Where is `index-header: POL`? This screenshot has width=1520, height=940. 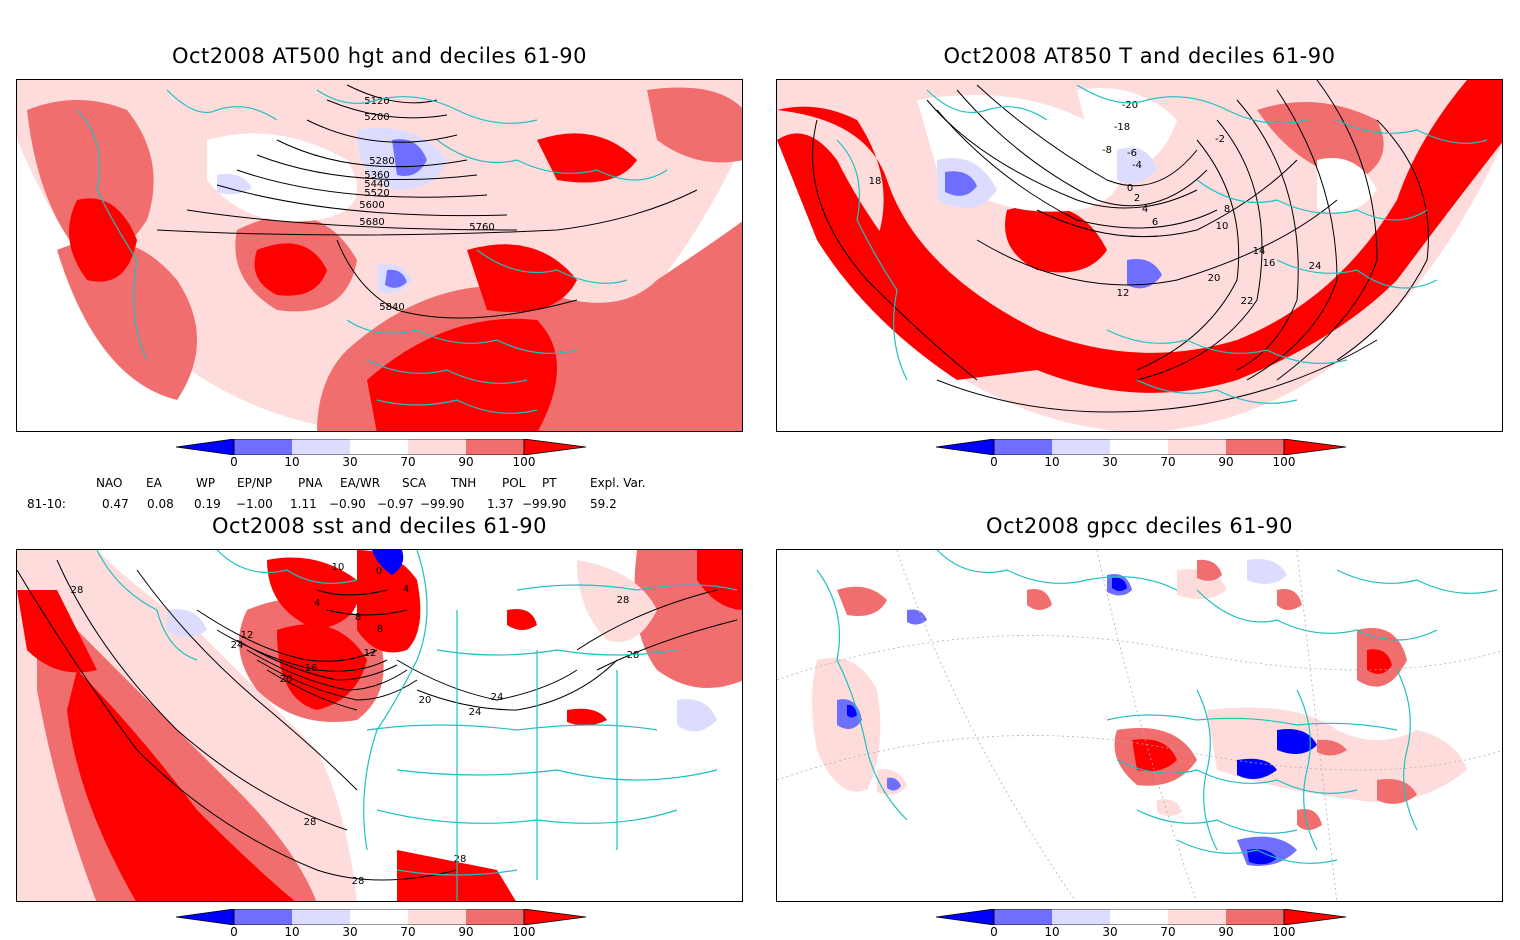 index-header: POL is located at coordinates (514, 483).